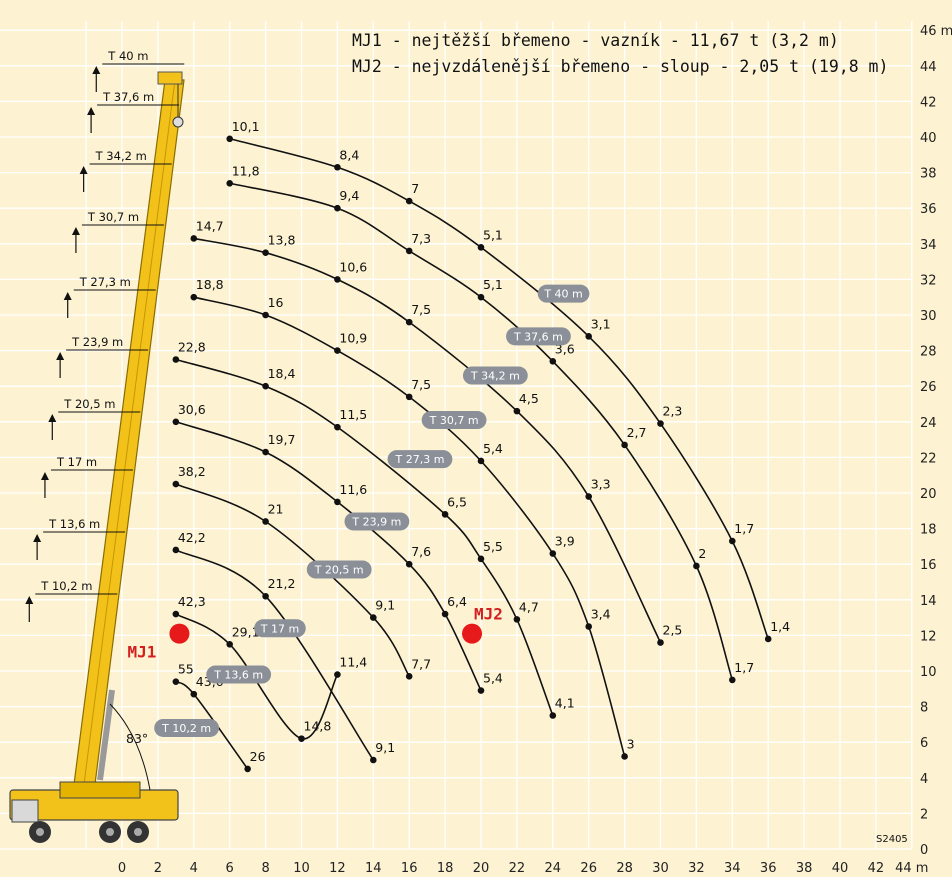 This screenshot has width=952, height=877. I want to click on load-value-label: 19,7, so click(282, 439).